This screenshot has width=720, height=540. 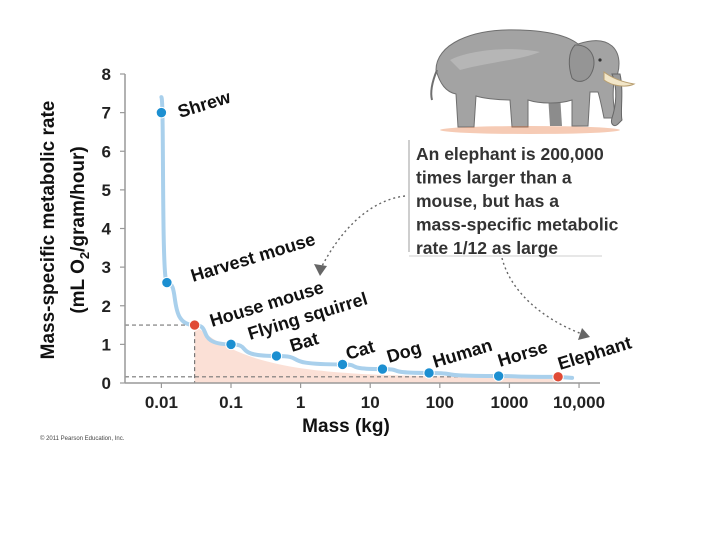 What do you see at coordinates (403, 351) in the screenshot?
I see `point-label-dog: Dog` at bounding box center [403, 351].